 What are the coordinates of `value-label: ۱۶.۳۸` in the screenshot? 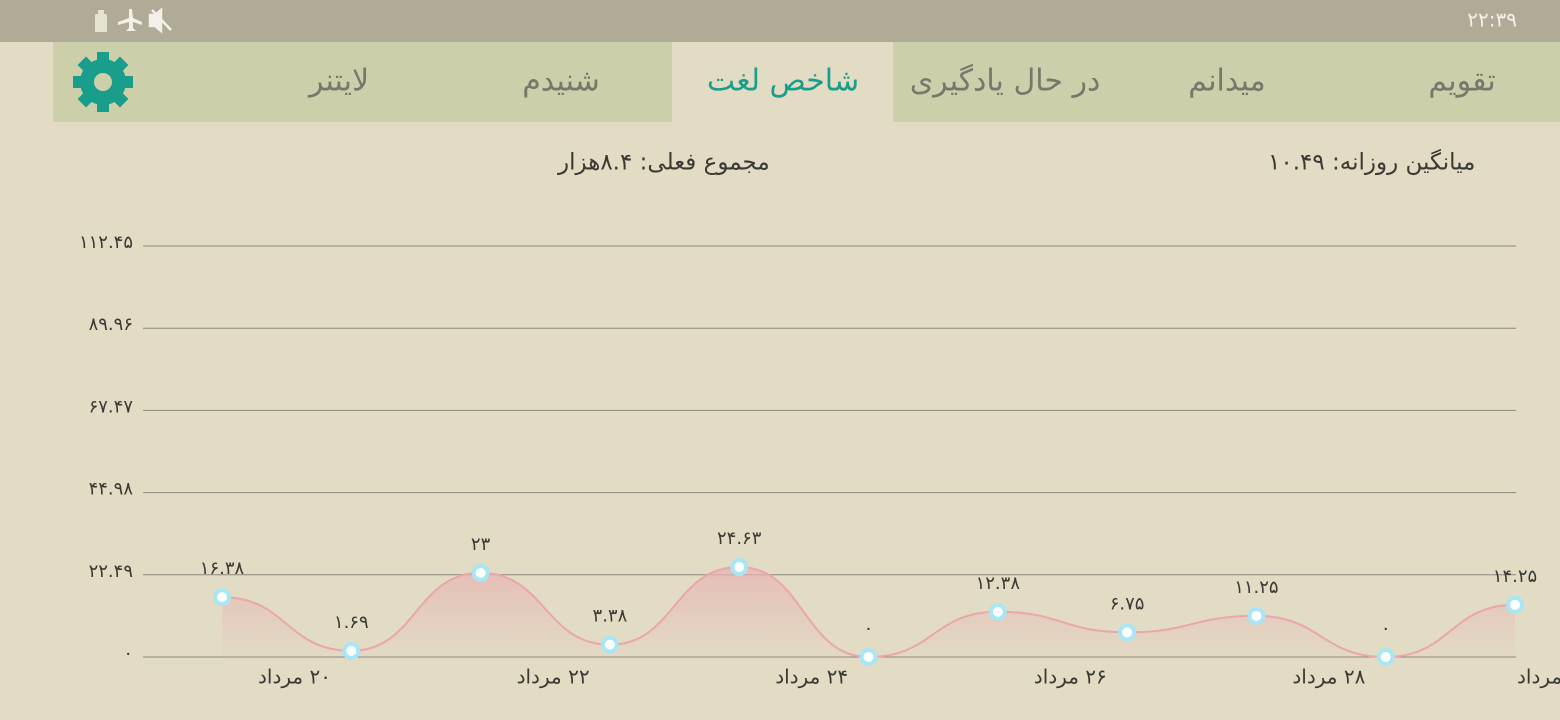 It's located at (222, 568).